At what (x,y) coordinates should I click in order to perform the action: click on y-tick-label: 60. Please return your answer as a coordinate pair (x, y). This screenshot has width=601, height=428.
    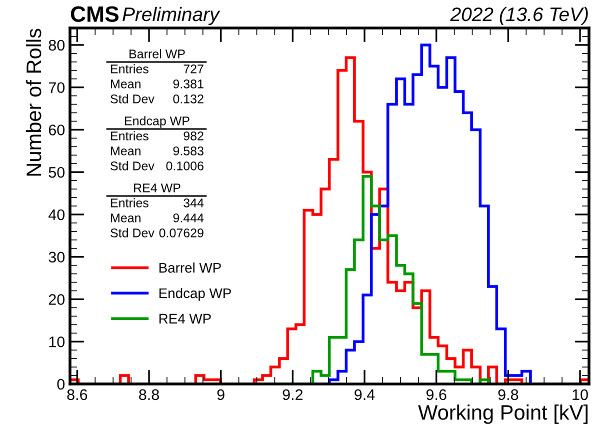
    Looking at the image, I should click on (56, 130).